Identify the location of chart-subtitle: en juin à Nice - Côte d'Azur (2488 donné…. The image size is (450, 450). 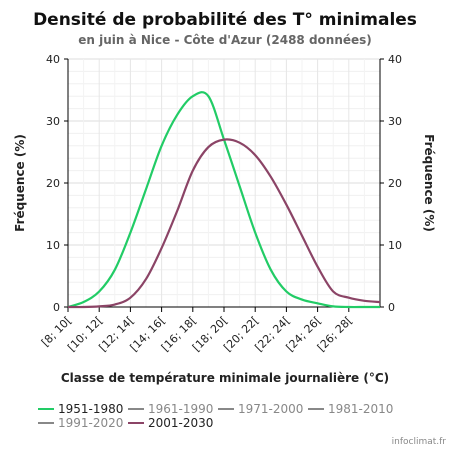
(225, 40).